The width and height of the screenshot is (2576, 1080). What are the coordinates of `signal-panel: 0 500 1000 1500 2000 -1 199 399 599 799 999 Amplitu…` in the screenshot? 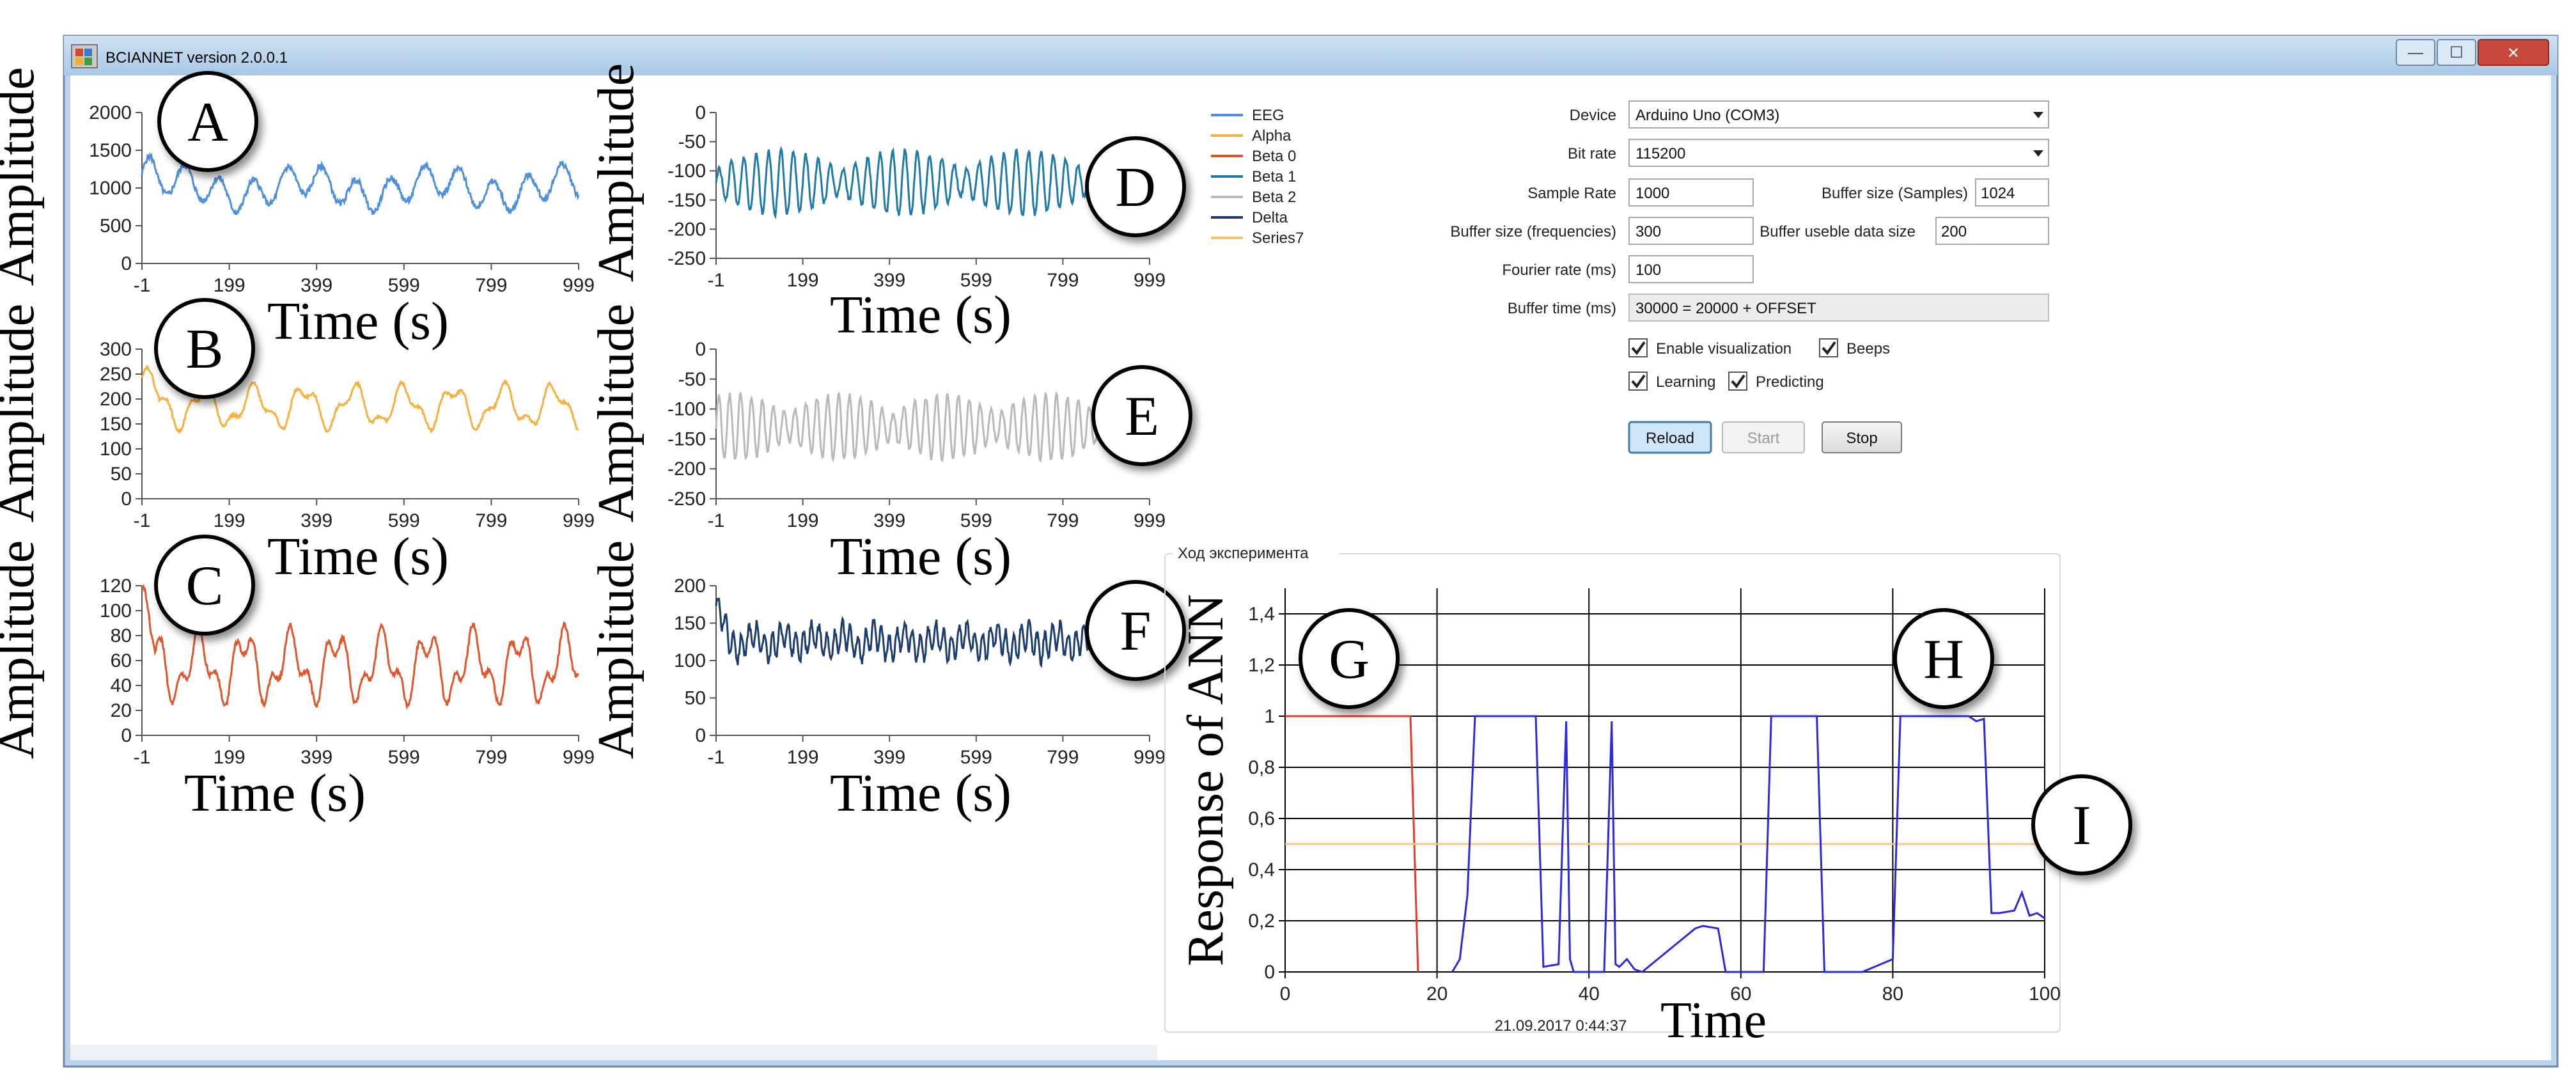 It's located at (297, 209).